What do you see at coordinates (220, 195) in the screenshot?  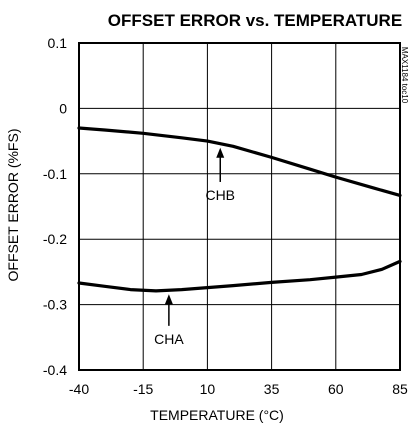 I see `annotation-label-chb: CHB` at bounding box center [220, 195].